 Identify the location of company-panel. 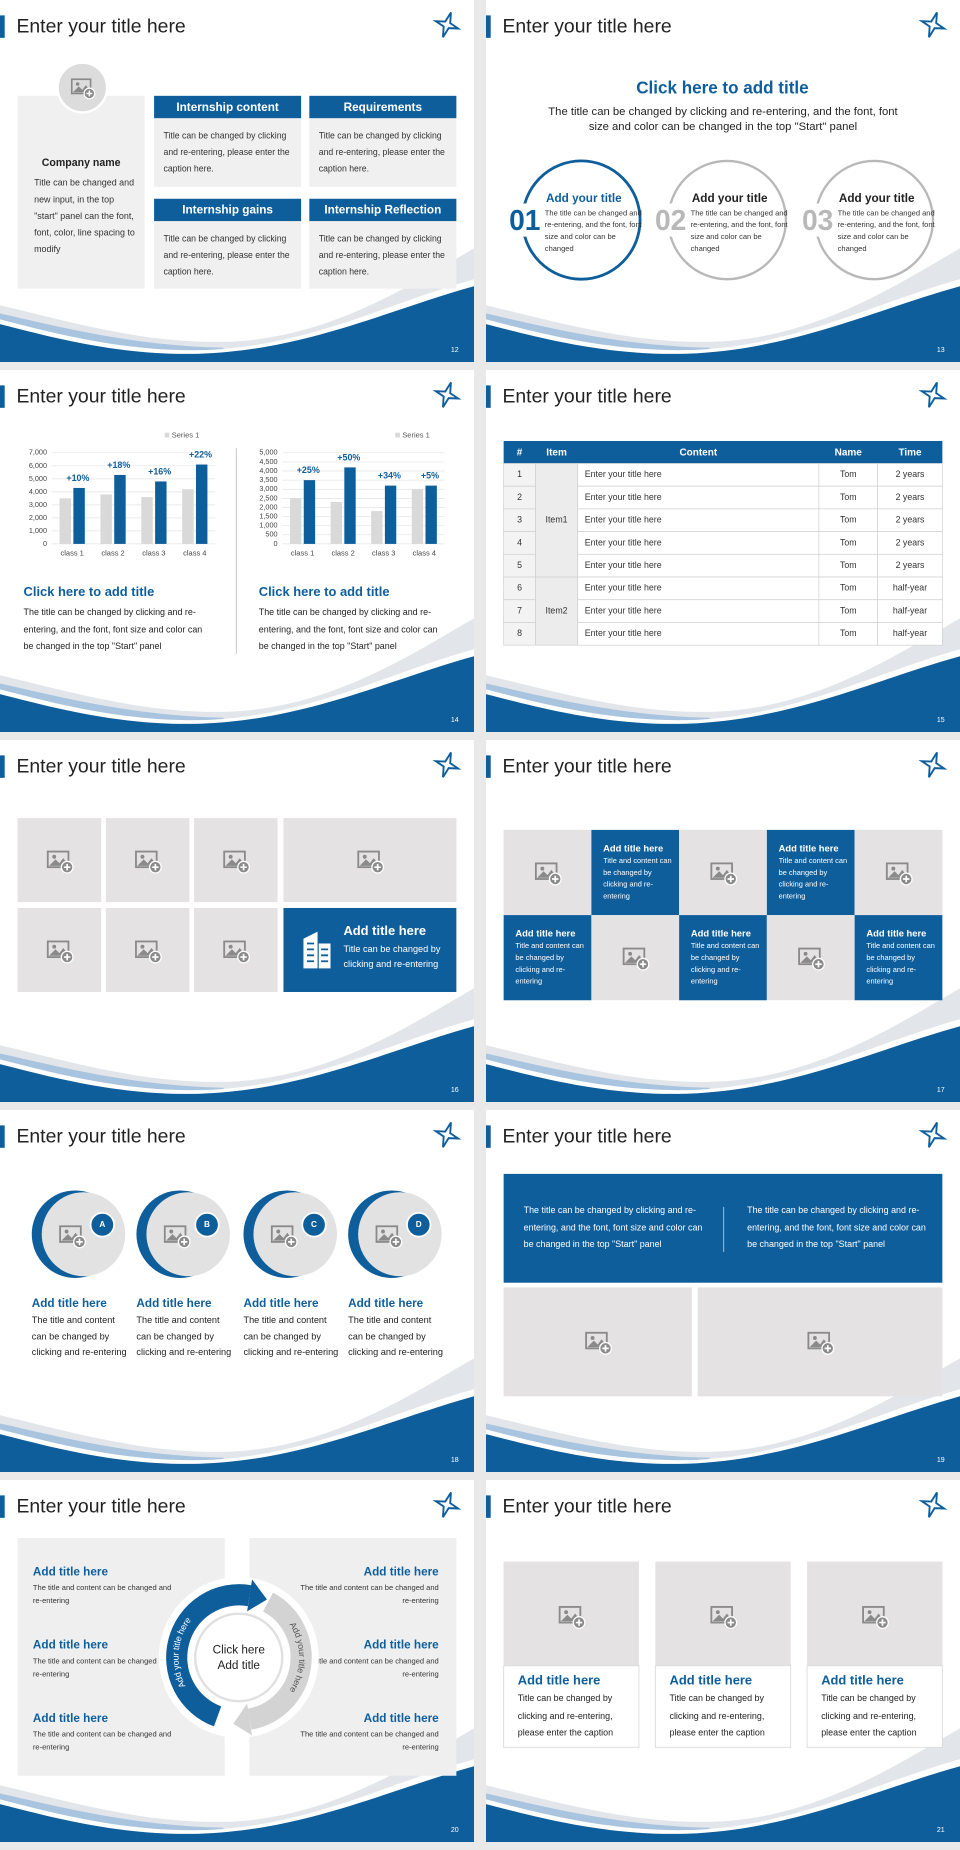
(81, 192).